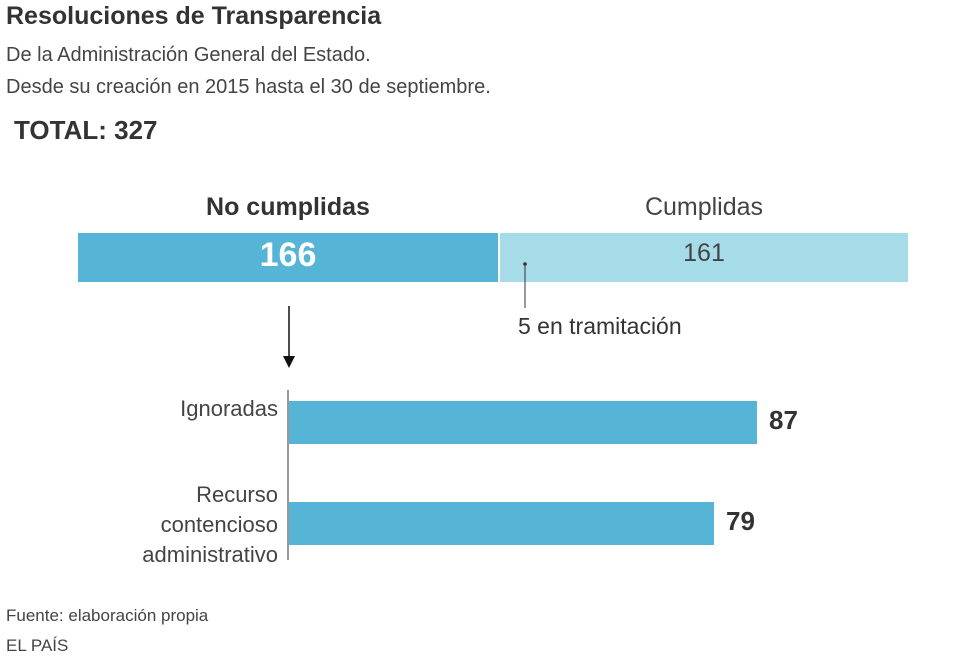  I want to click on chart-title: Resoluciones de Transparencia, so click(194, 16).